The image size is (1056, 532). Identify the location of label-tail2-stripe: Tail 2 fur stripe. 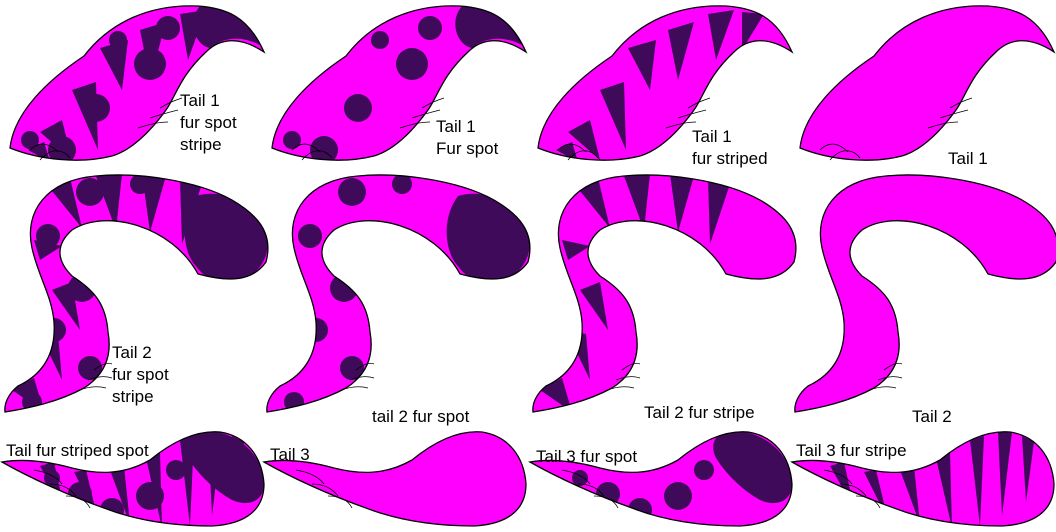
(699, 412).